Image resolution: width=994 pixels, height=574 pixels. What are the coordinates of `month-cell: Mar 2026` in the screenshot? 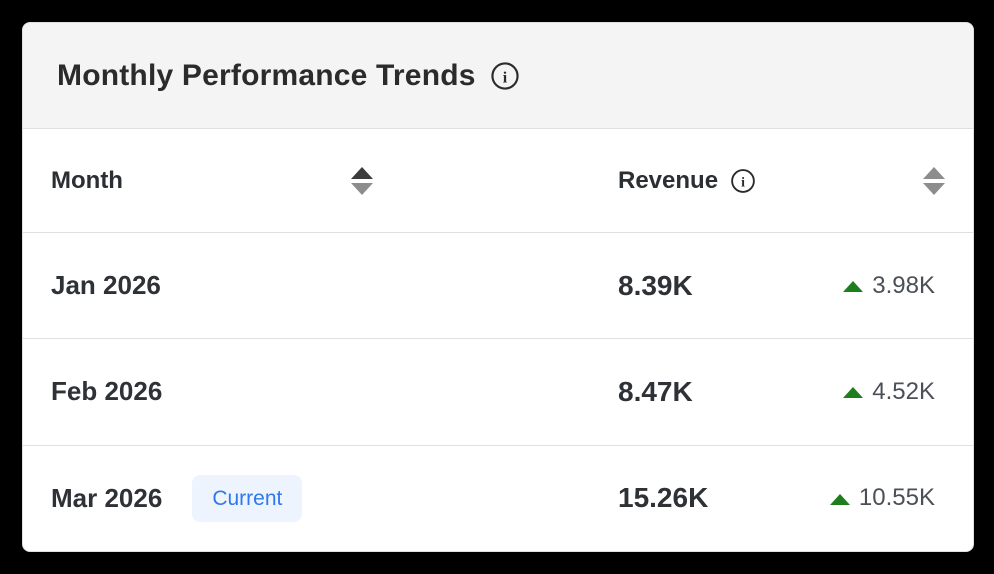 It's located at (107, 497).